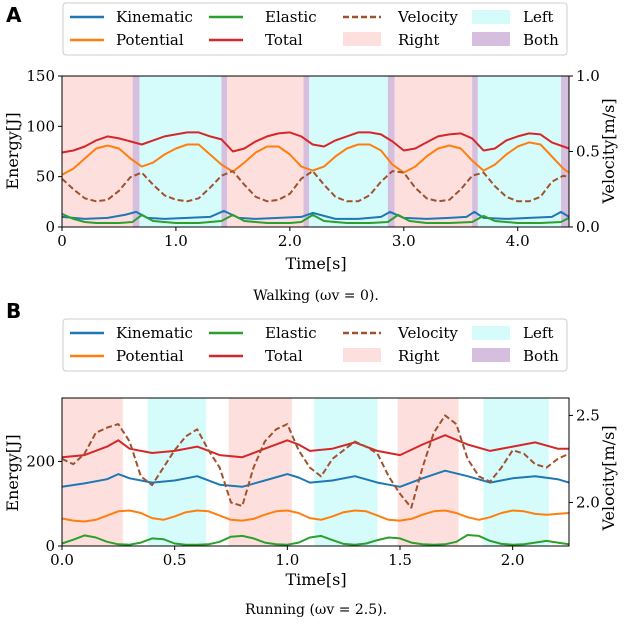  What do you see at coordinates (315, 540) in the screenshot?
I see `series-elastic-b` at bounding box center [315, 540].